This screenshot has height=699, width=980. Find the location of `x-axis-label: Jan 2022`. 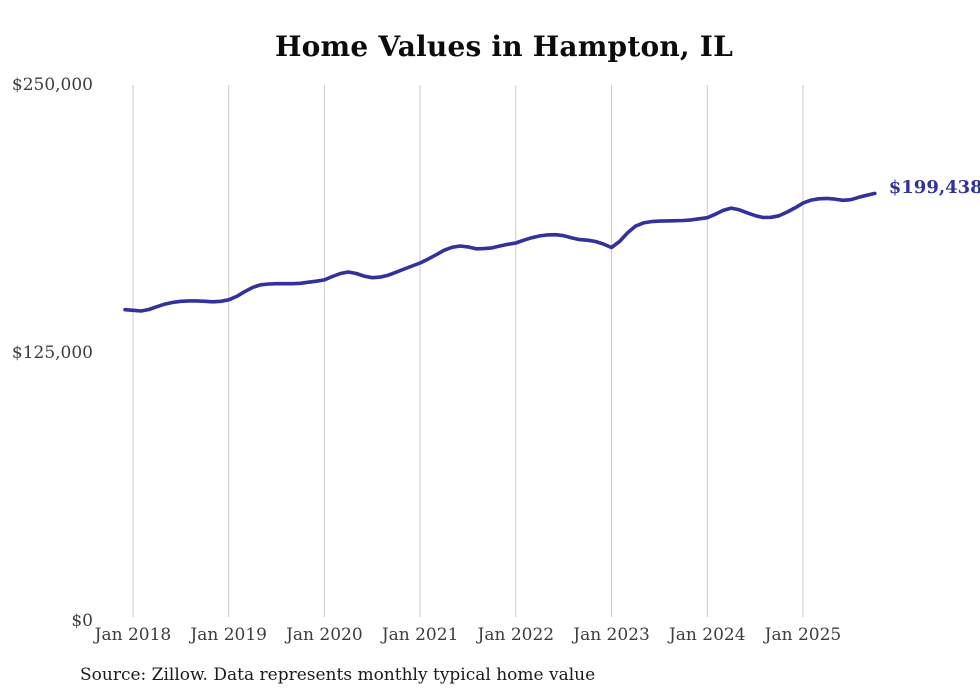

x-axis-label: Jan 2022 is located at coordinates (516, 635).